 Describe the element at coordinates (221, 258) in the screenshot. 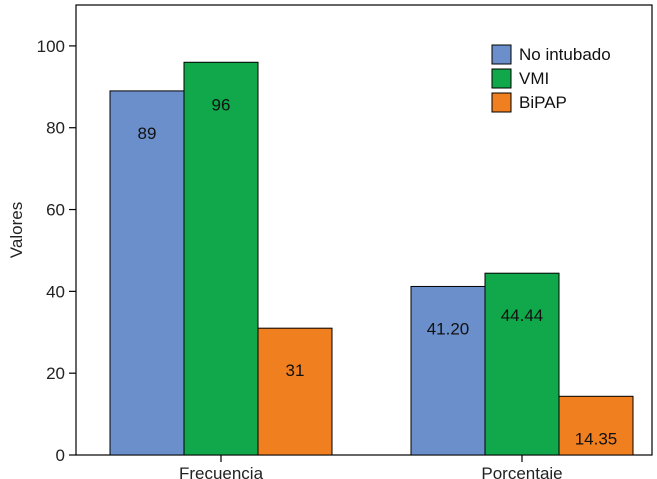

I see `bar-vmi-frecuencia` at that location.